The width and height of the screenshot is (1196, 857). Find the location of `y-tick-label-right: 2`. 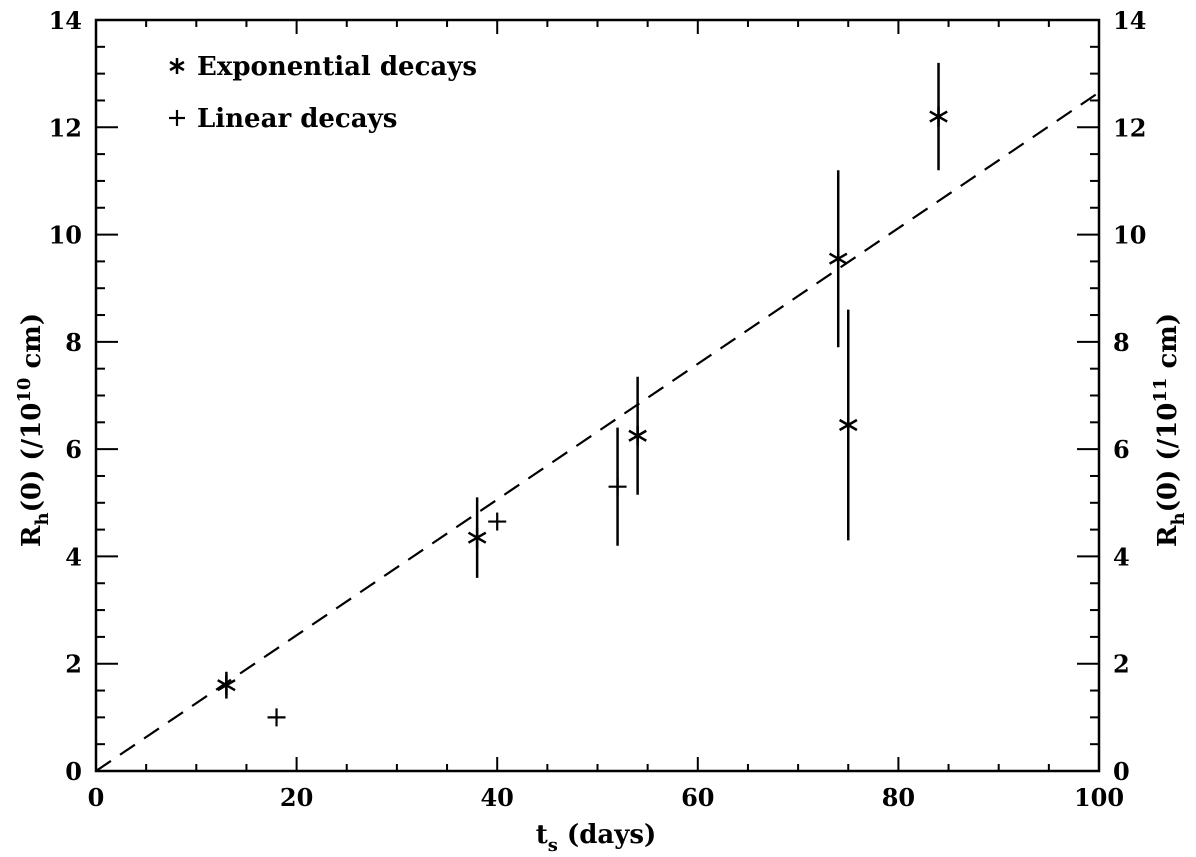

y-tick-label-right: 2 is located at coordinates (1121, 664).